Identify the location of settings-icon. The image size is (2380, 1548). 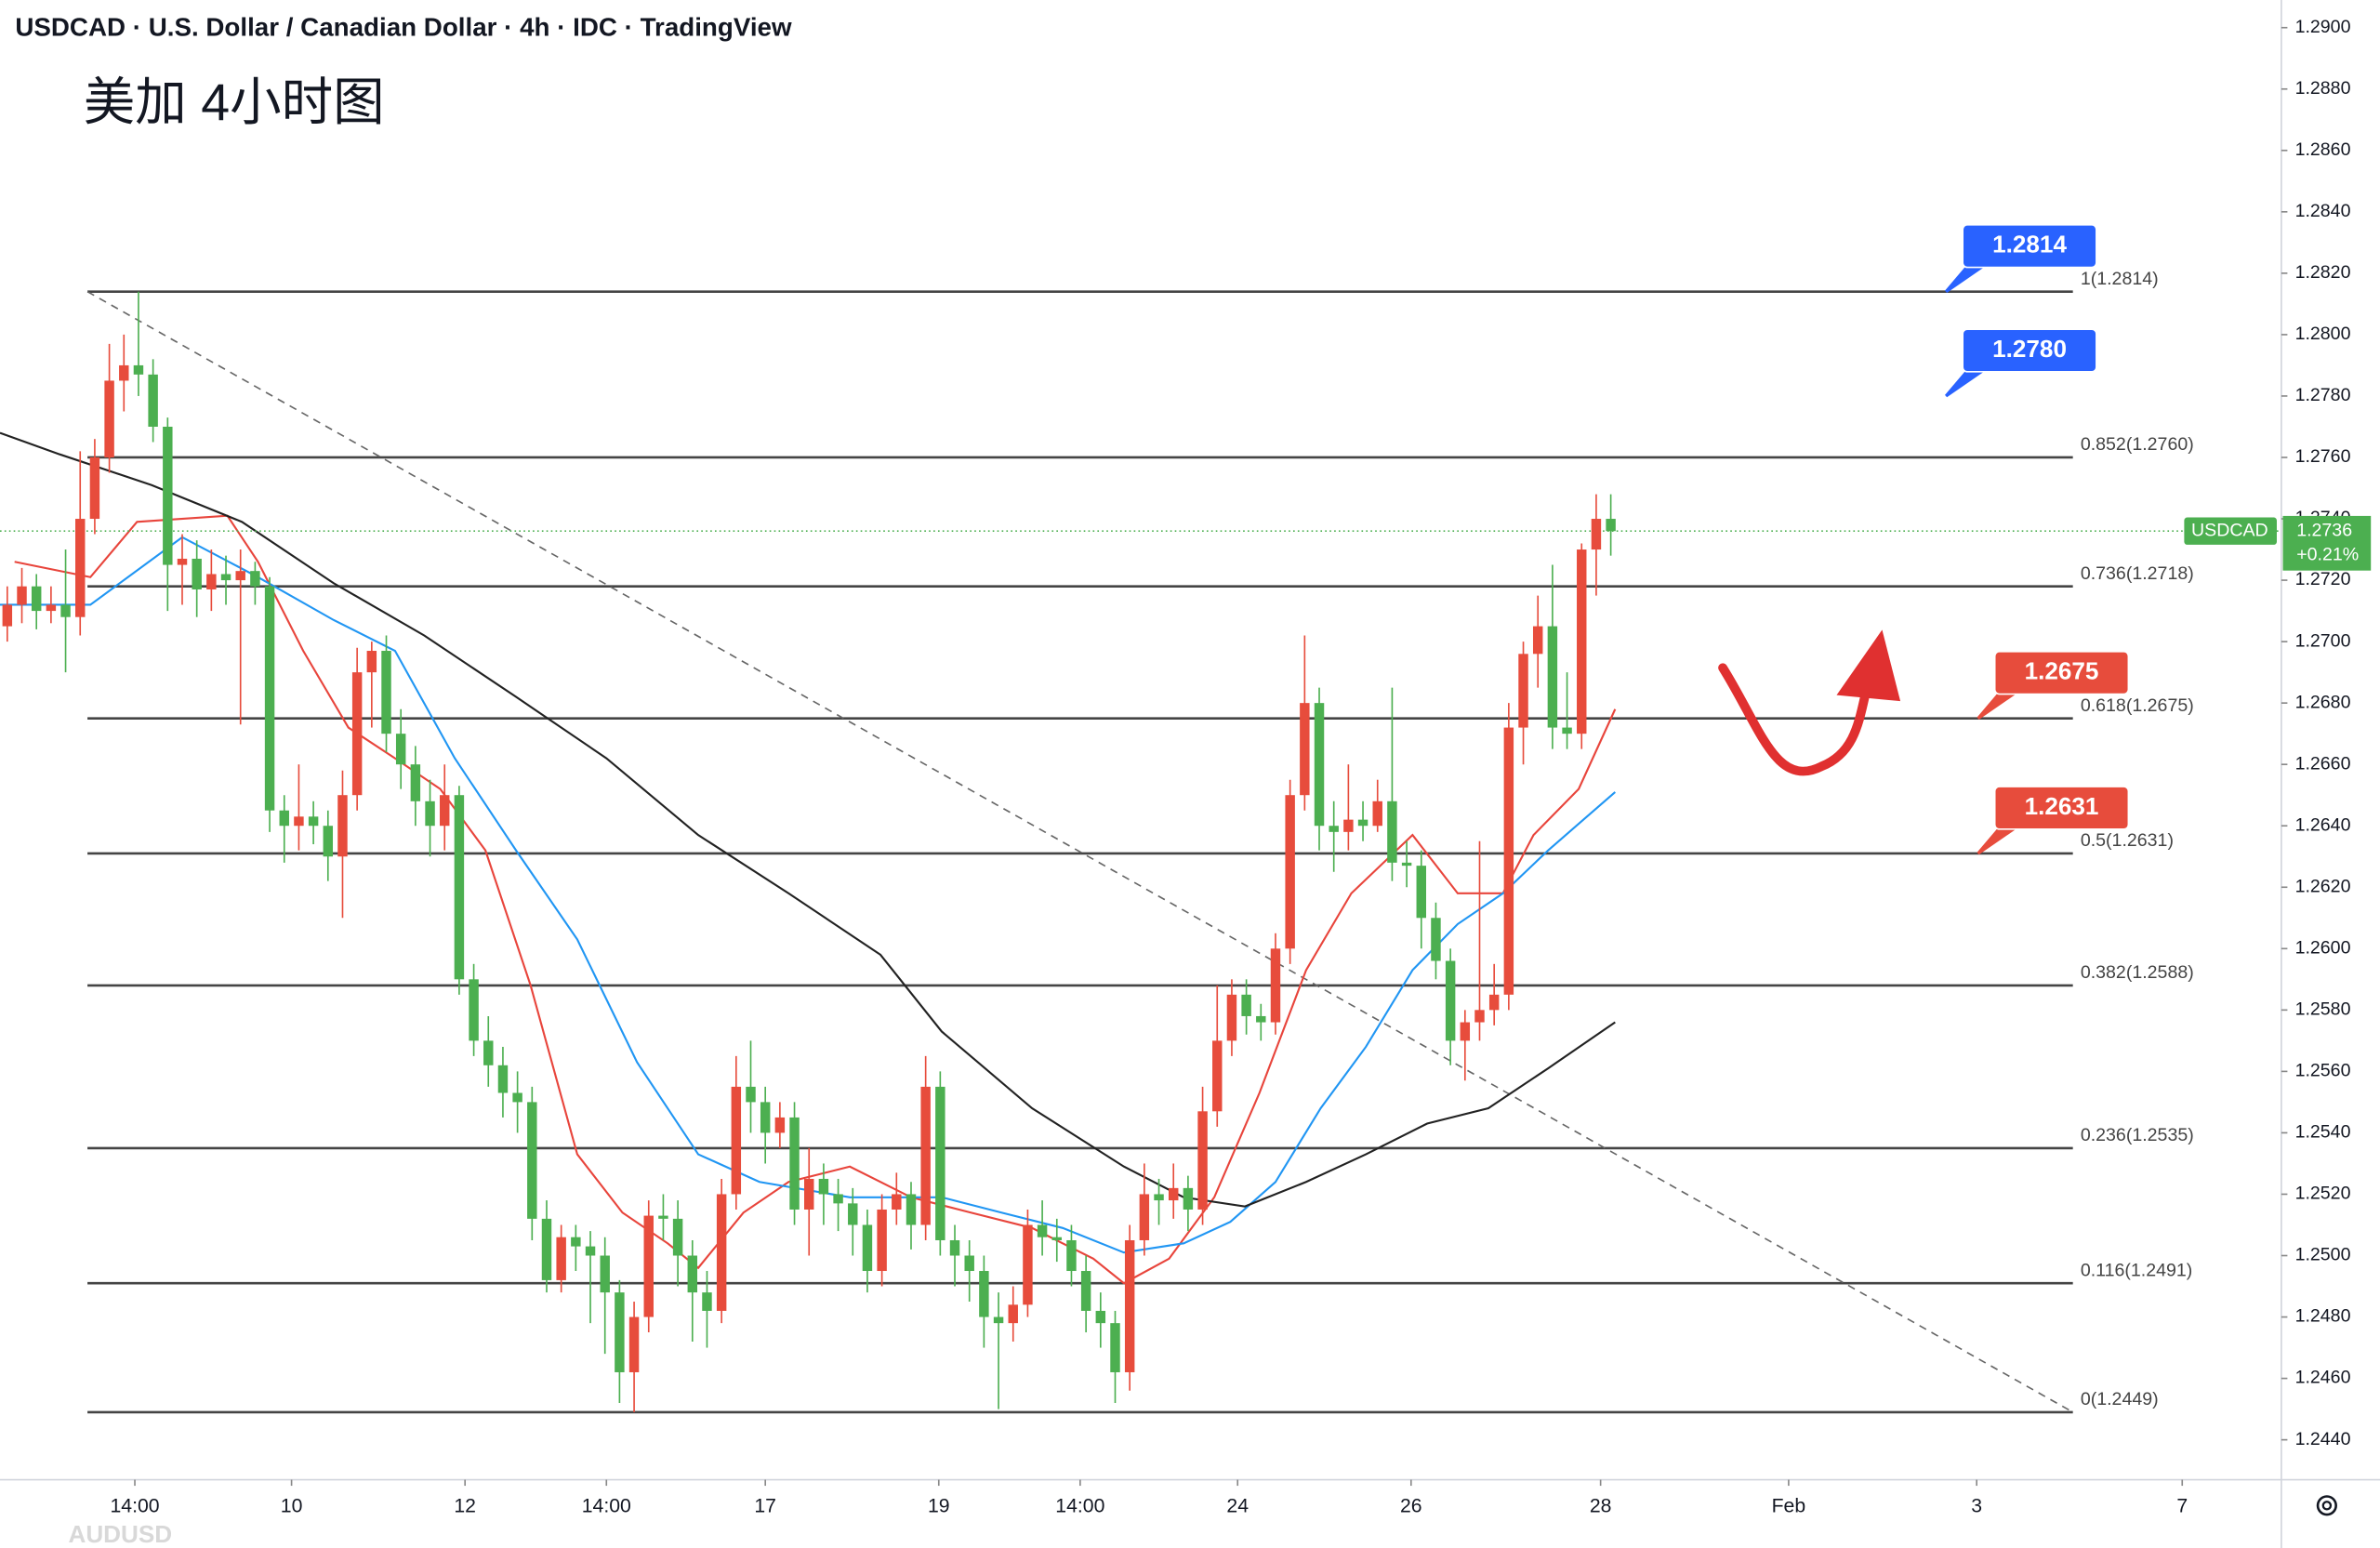
(2326, 1505).